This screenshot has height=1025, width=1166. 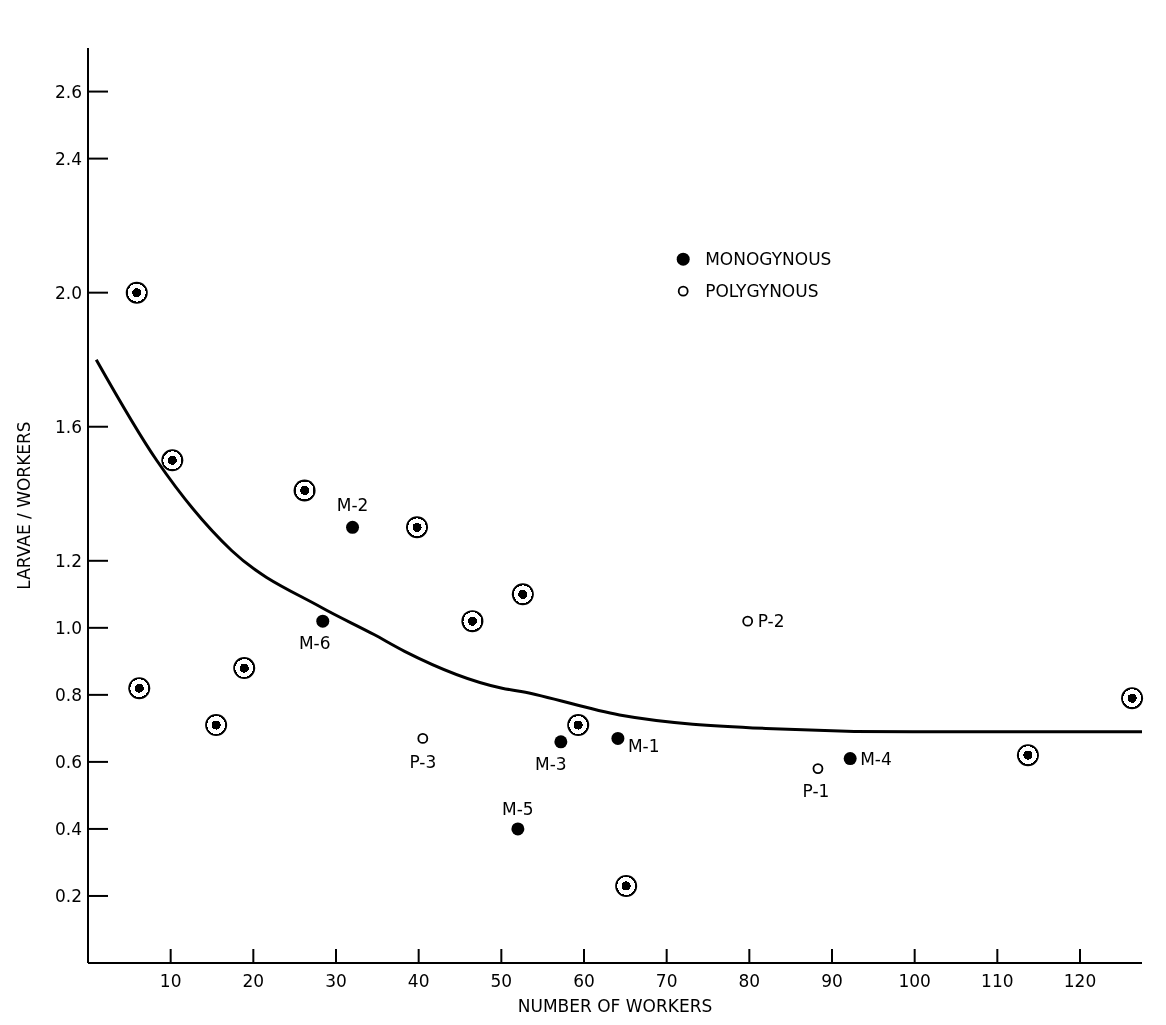 What do you see at coordinates (518, 808) in the screenshot?
I see `annotation: M-5` at bounding box center [518, 808].